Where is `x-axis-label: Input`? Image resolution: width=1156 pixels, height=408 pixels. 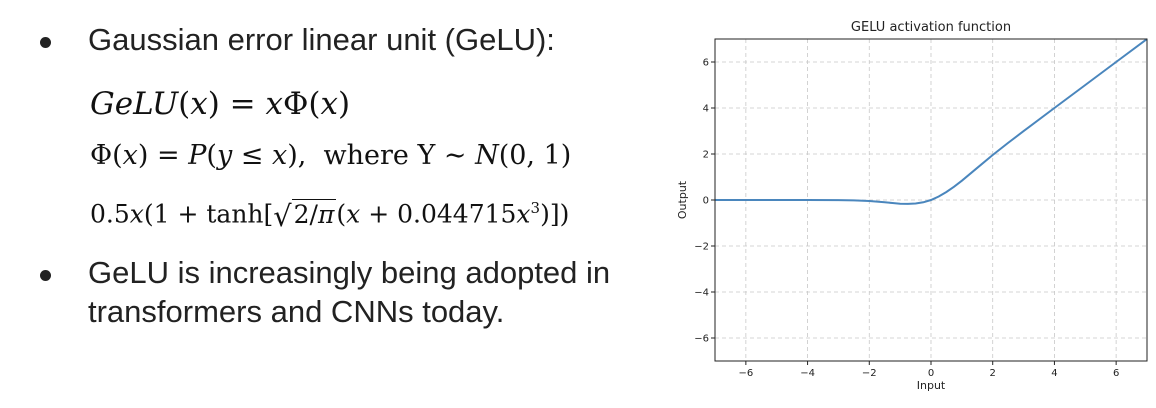
x-axis-label: Input is located at coordinates (931, 385).